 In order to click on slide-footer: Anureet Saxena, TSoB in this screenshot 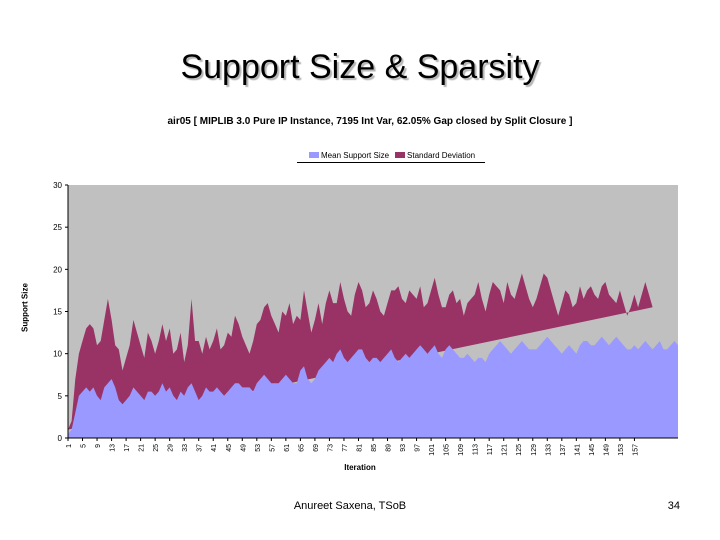, I will do `click(350, 506)`.